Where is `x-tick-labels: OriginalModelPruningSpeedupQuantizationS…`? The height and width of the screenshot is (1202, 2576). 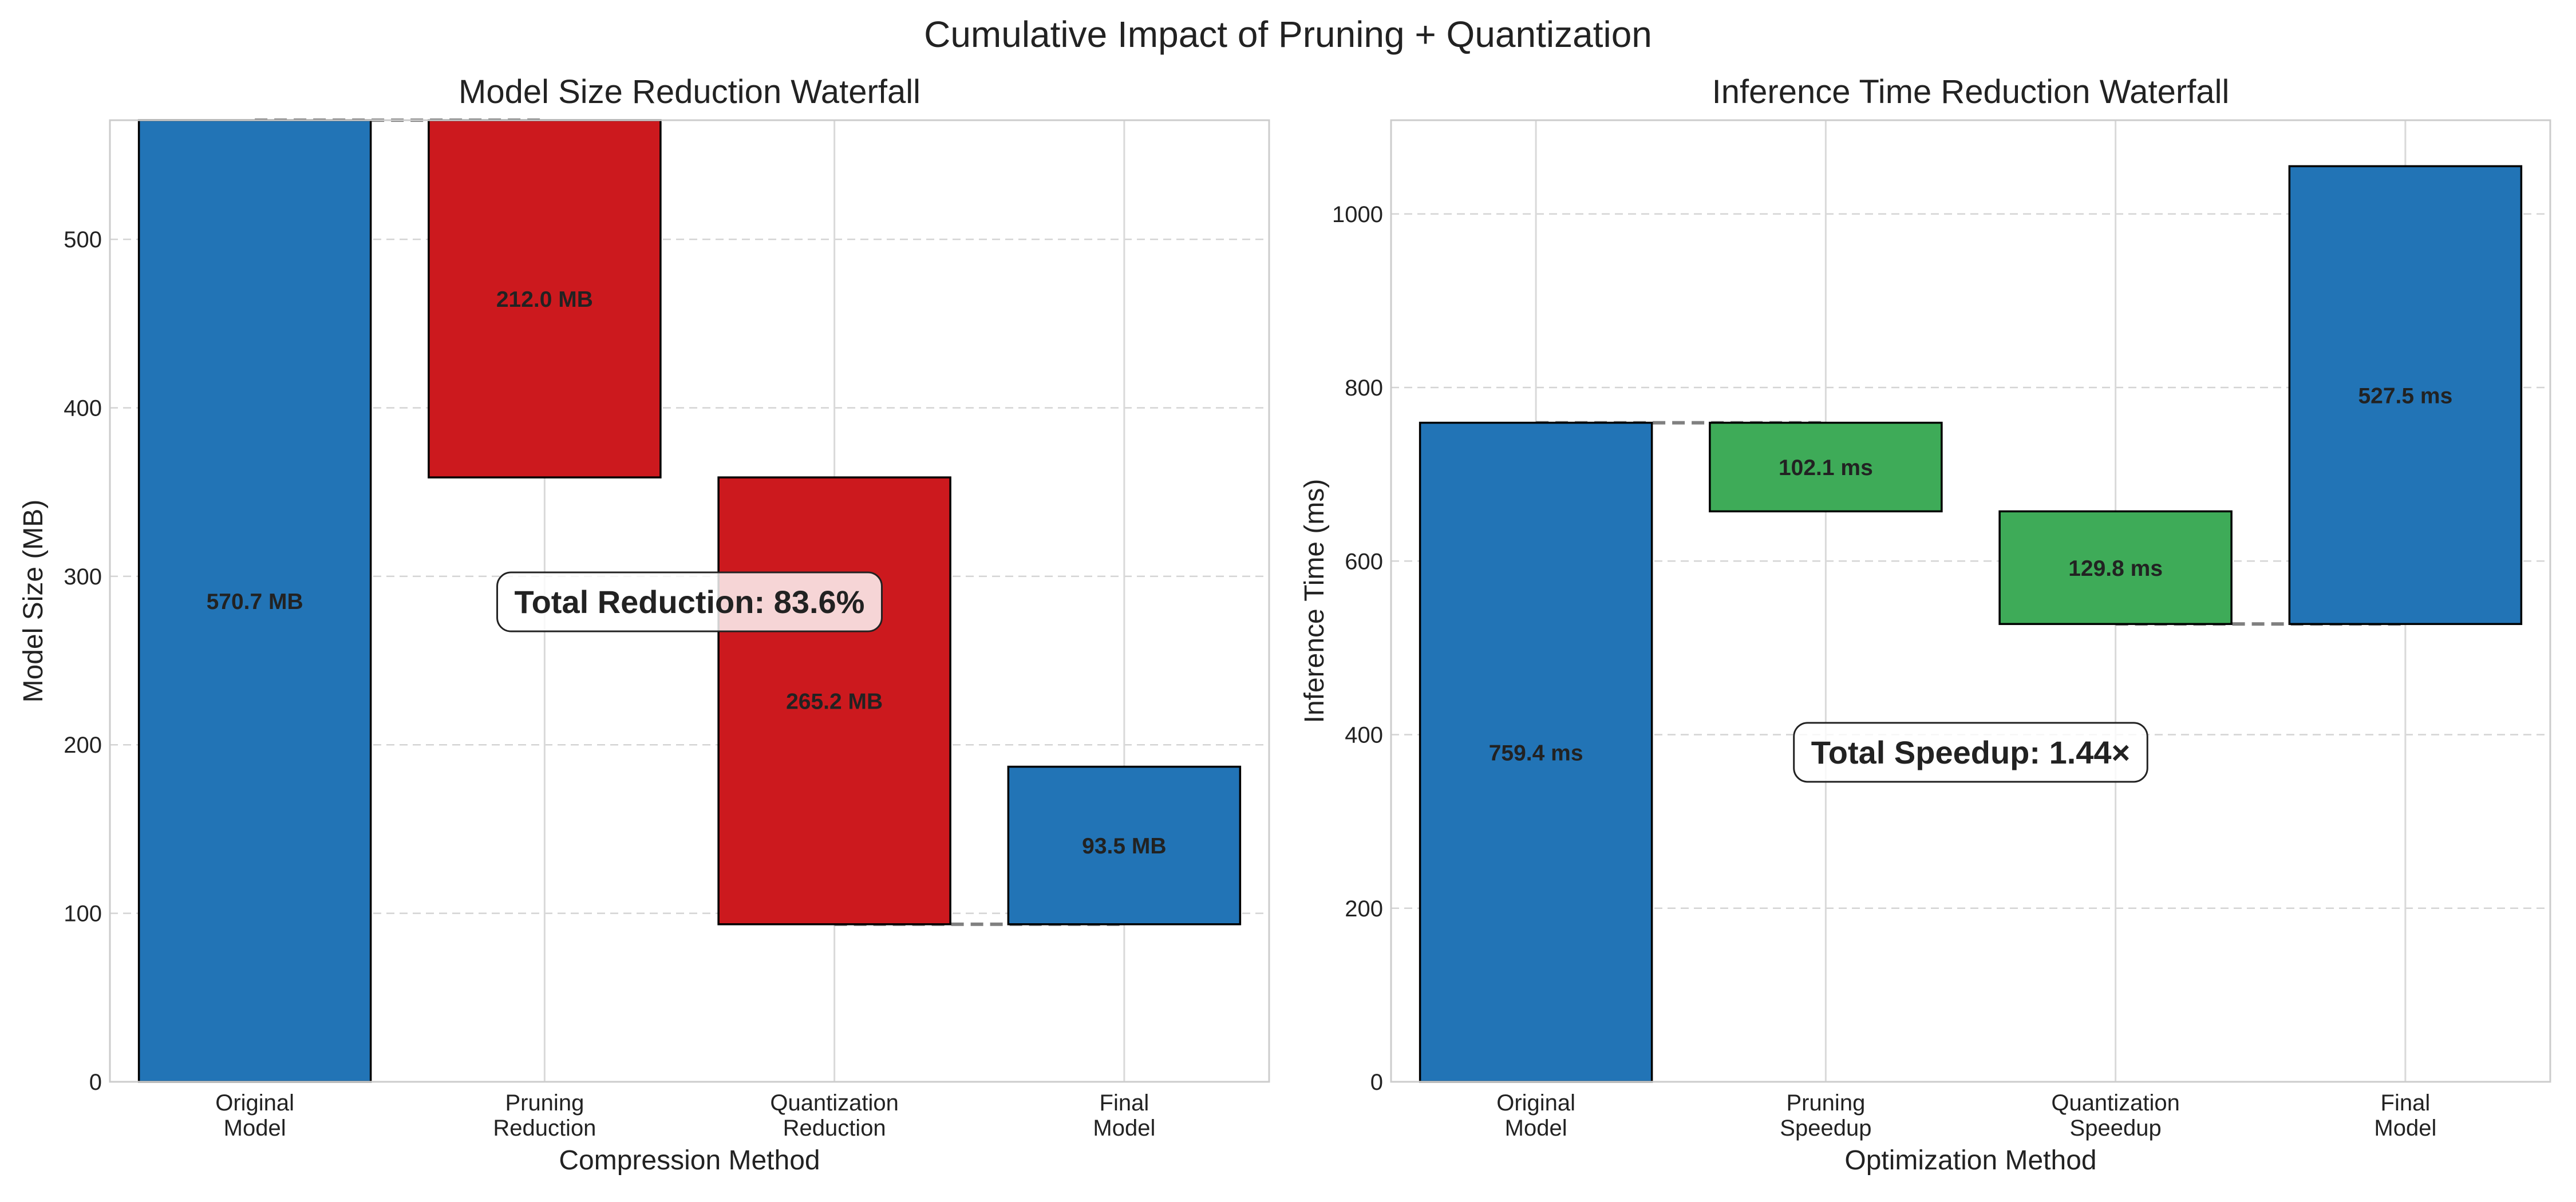 x-tick-labels: OriginalModelPruningSpeedupQuantizationS… is located at coordinates (1966, 1115).